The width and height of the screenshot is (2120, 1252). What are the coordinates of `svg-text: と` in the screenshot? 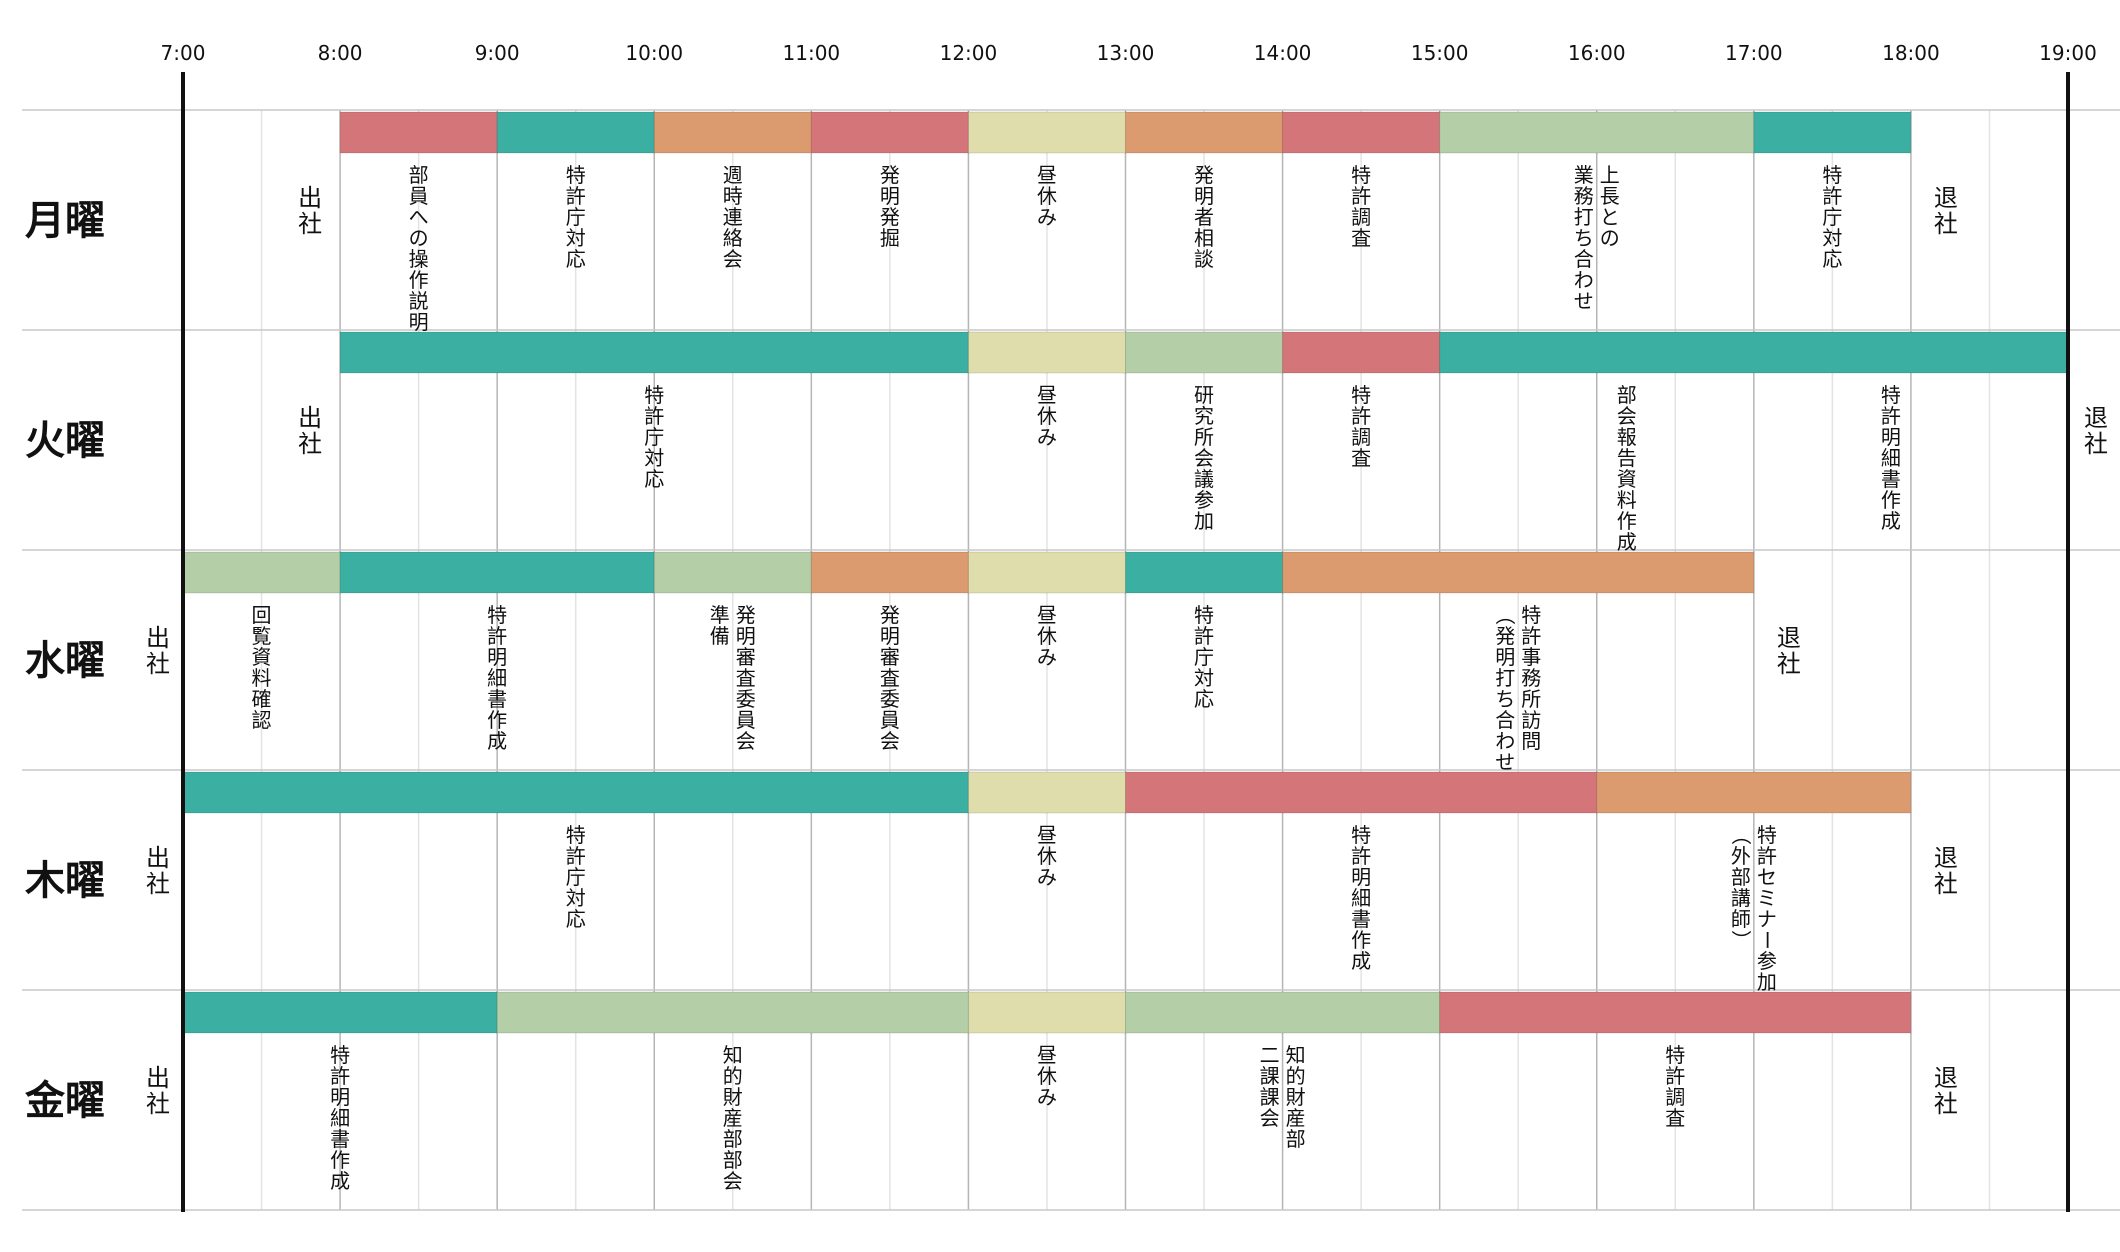 It's located at (1610, 217).